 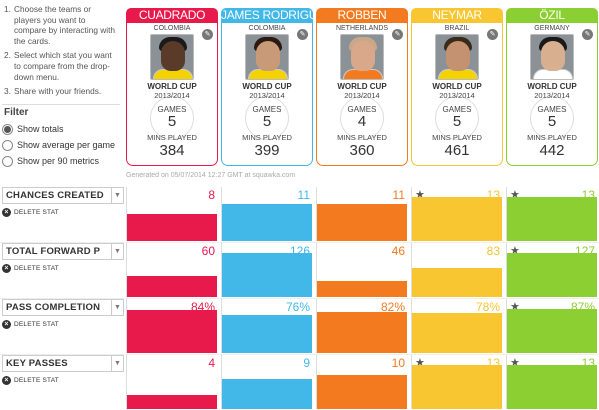 I want to click on stat-dropdown: CHANCES CREATED ▼, so click(x=63, y=195).